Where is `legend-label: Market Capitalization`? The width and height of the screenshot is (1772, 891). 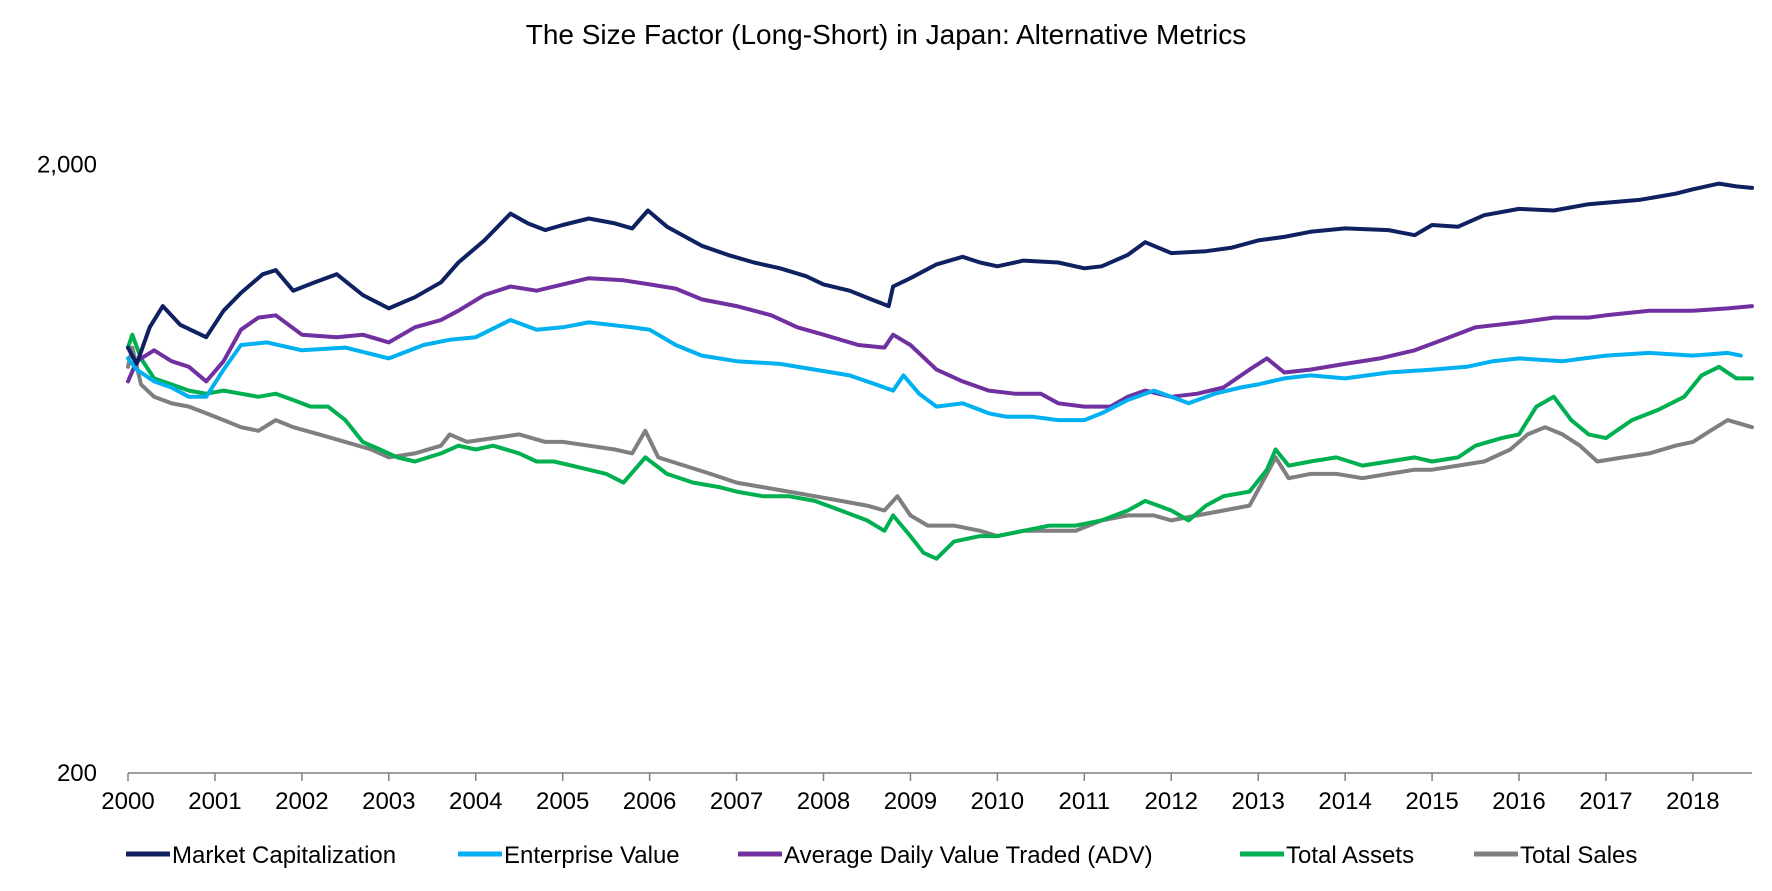 legend-label: Market Capitalization is located at coordinates (284, 855).